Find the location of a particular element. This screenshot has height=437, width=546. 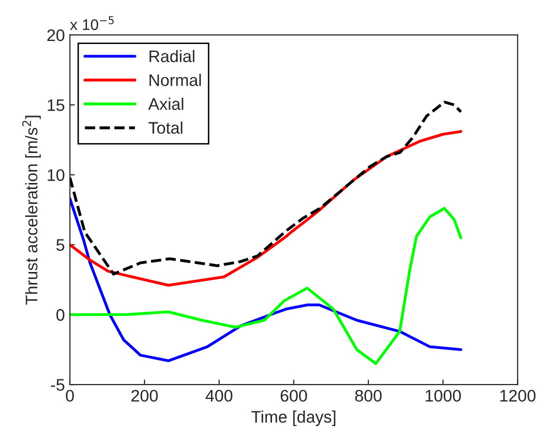

legend-label: Axial is located at coordinates (166, 104).